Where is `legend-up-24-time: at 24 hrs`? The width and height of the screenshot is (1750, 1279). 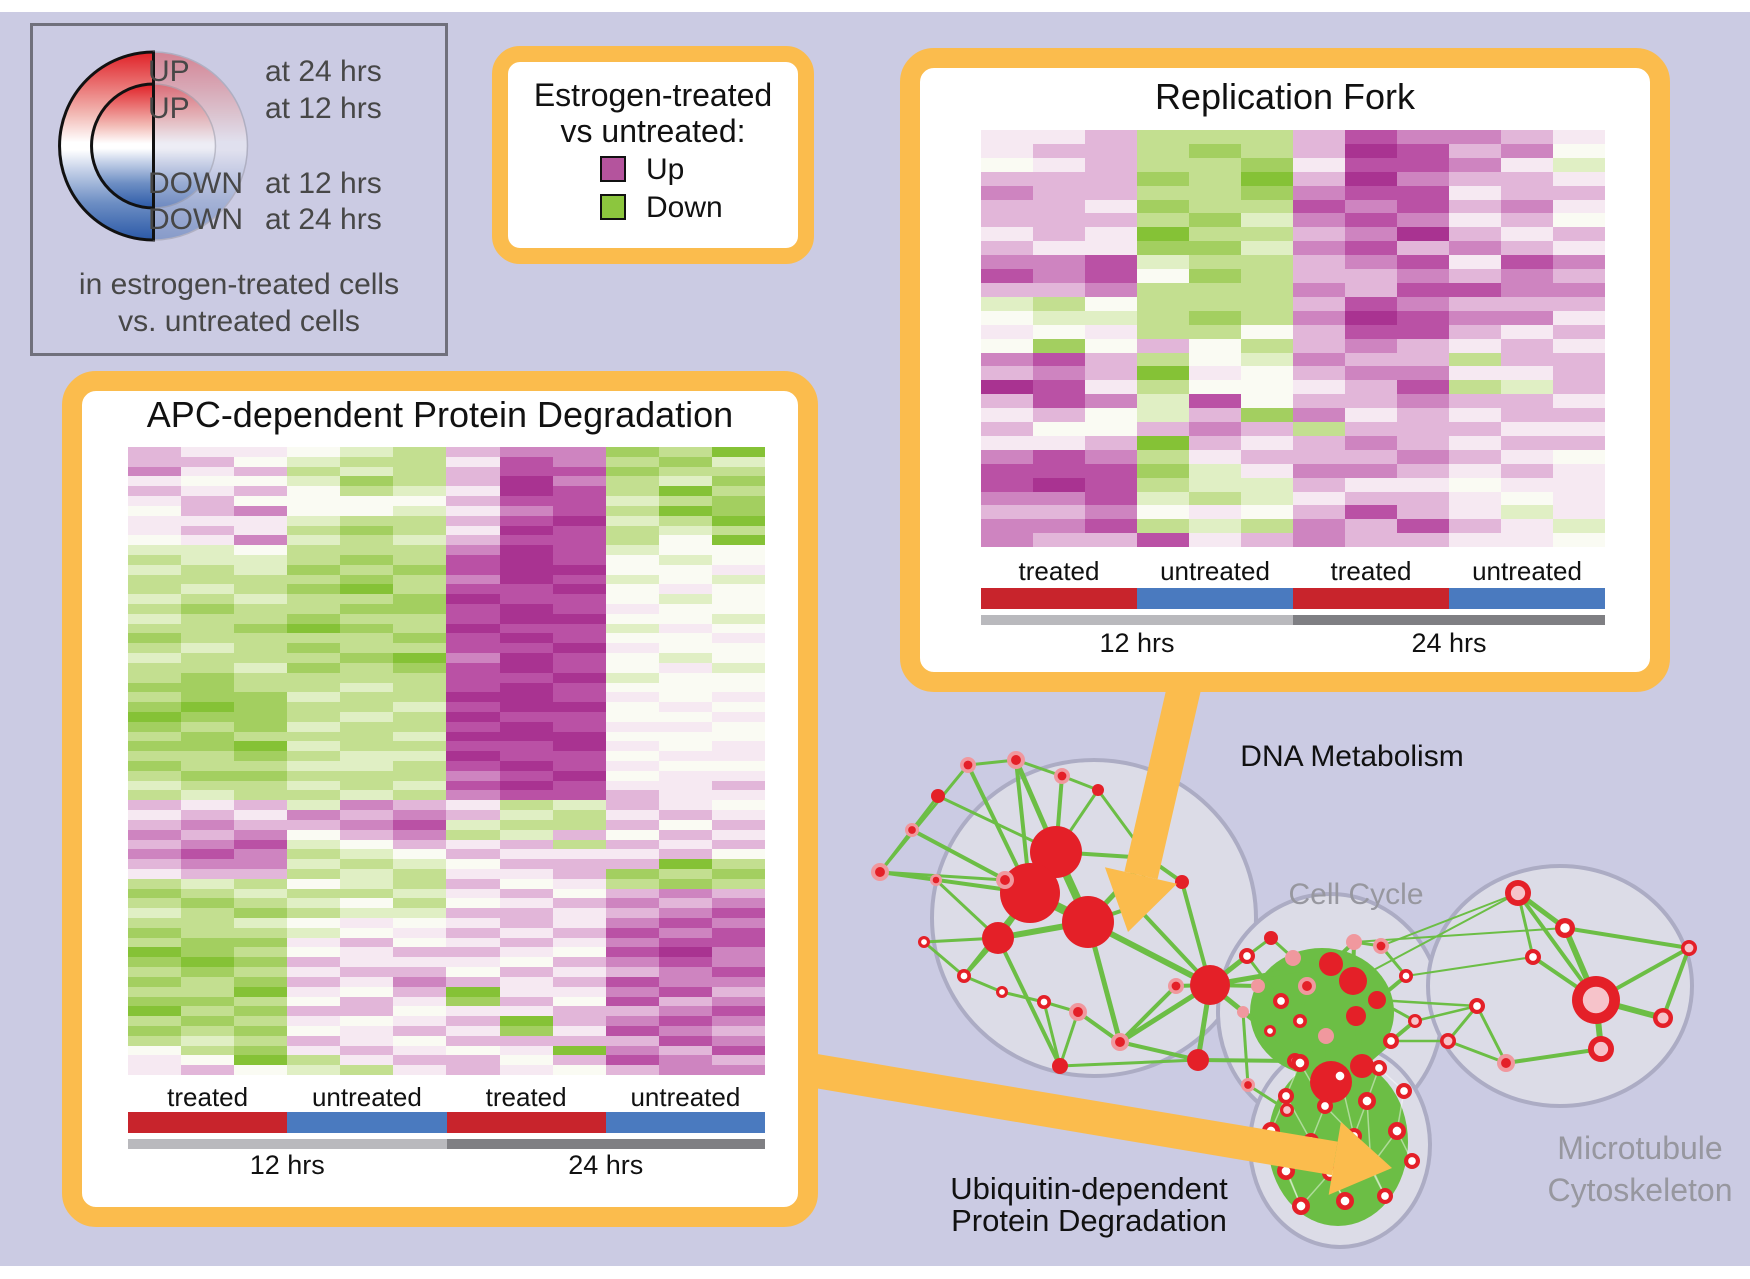 legend-up-24-time: at 24 hrs is located at coordinates (323, 71).